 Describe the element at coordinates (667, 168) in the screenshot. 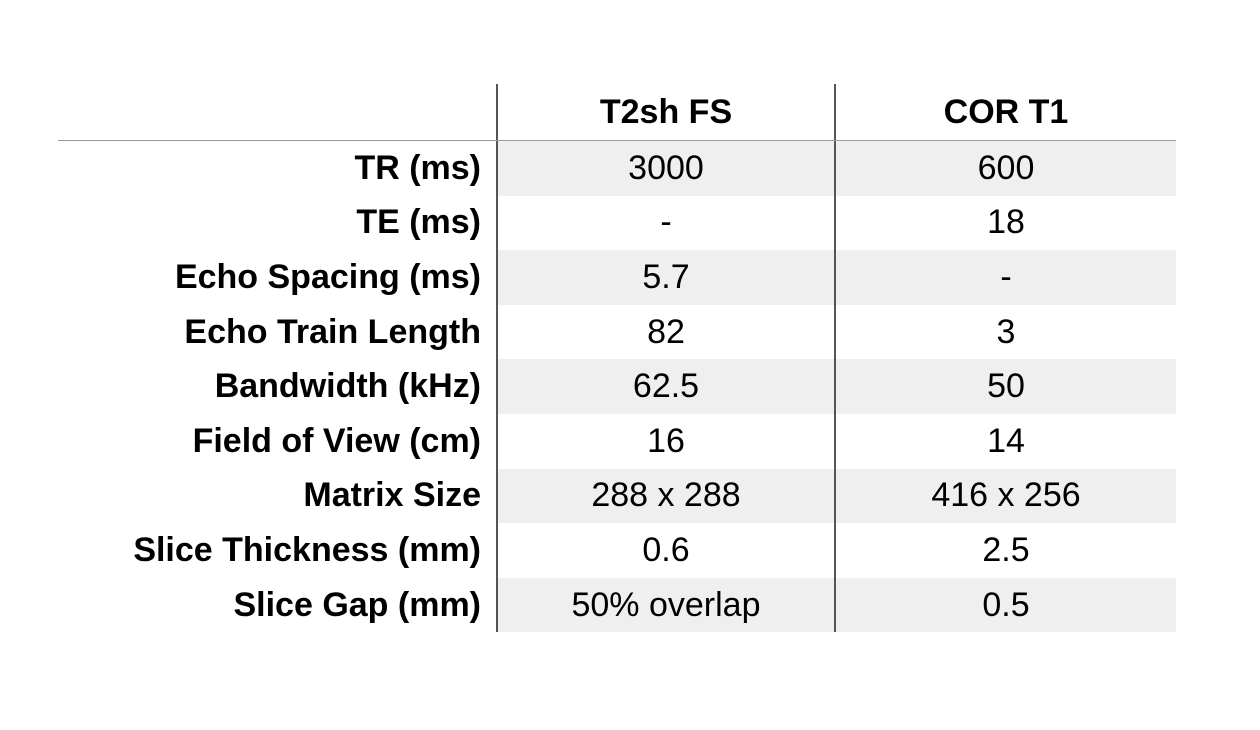

I see `cell-t2sh-fs: 3000` at that location.